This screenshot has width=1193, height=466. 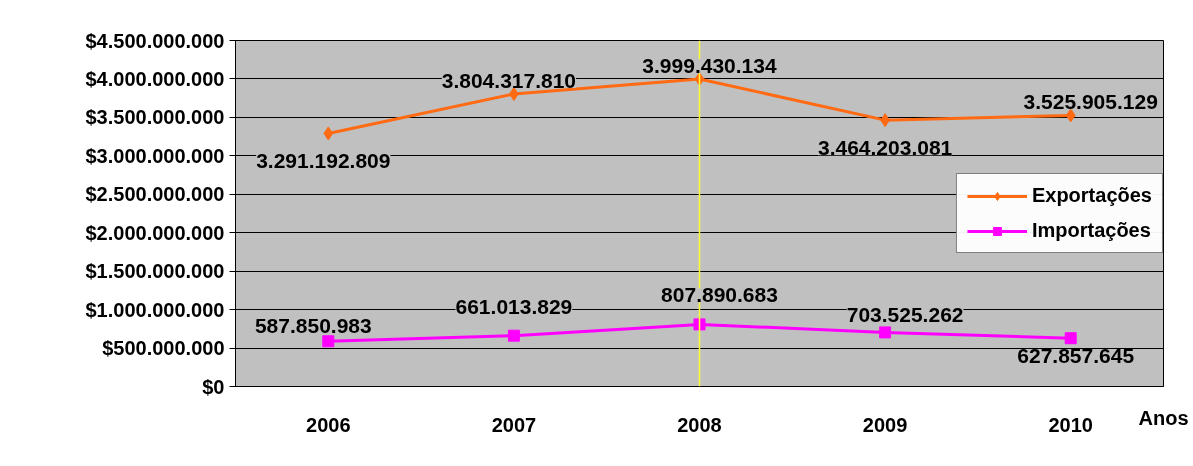 I want to click on data-label: 807.890.683, so click(x=719, y=295).